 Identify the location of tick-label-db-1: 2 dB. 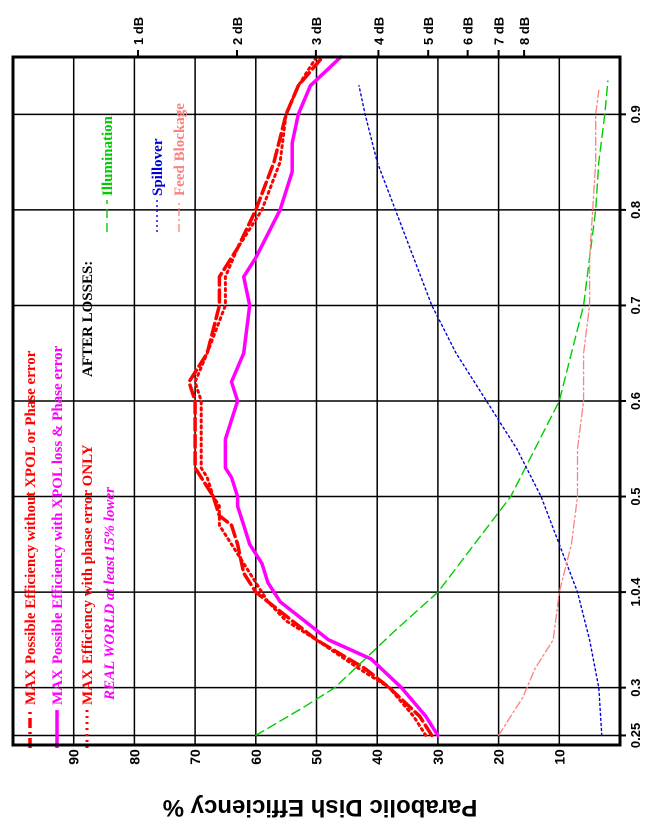
(237, 31).